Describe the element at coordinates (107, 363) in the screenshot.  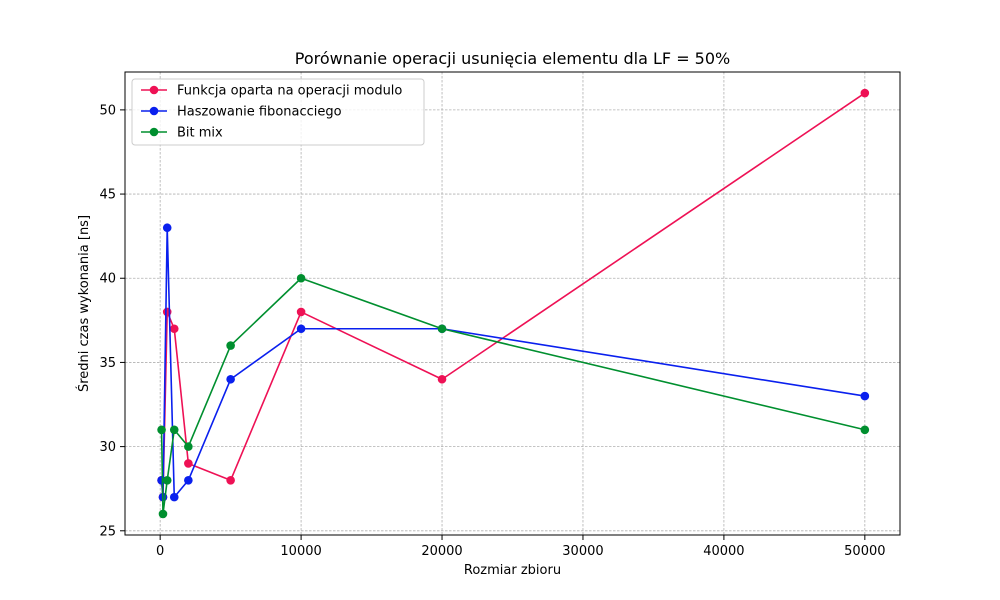
I see `y-tick-label: 35` at that location.